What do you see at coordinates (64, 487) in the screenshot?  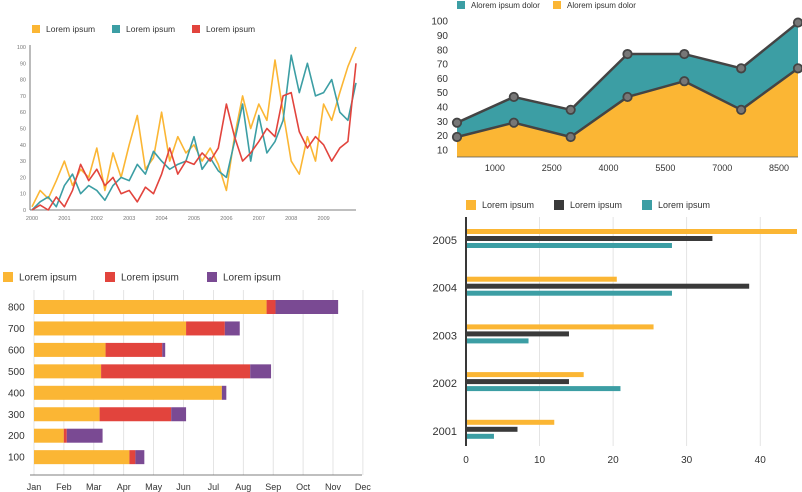 I see `x-tick-label: Feb` at bounding box center [64, 487].